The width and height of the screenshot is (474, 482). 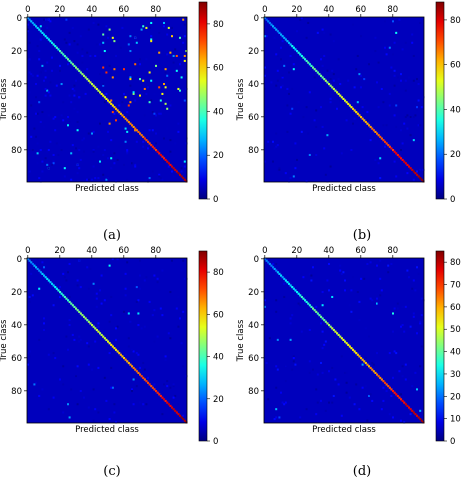 I want to click on y-tick-label: 20, so click(x=16, y=52).